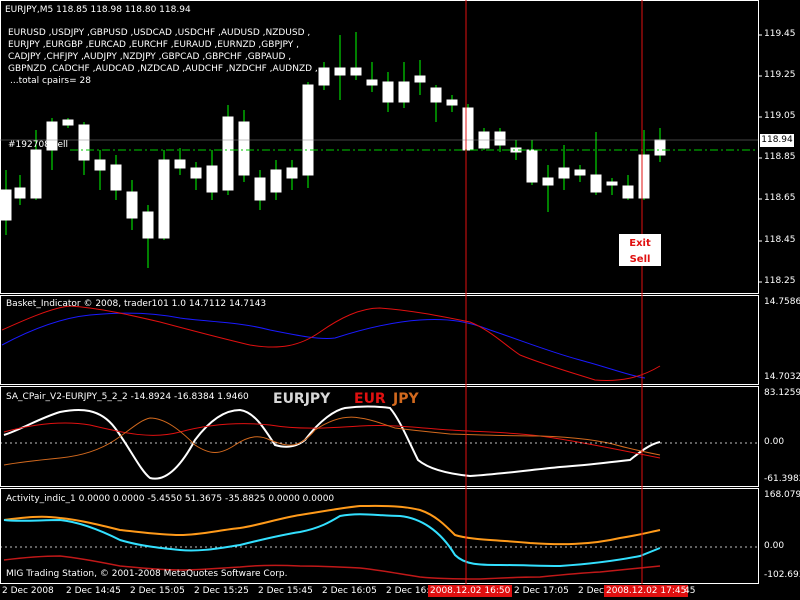 The height and width of the screenshot is (600, 800). I want to click on activity-cyan-line, so click(332, 540).